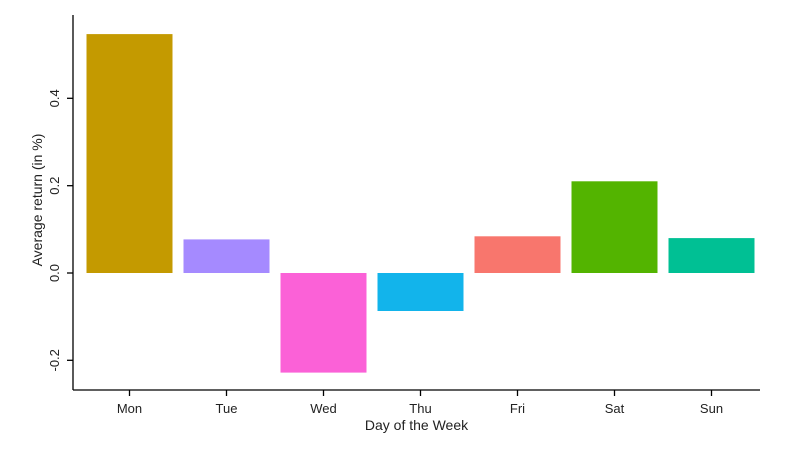 The width and height of the screenshot is (788, 455). What do you see at coordinates (711, 255) in the screenshot?
I see `bar-sun` at bounding box center [711, 255].